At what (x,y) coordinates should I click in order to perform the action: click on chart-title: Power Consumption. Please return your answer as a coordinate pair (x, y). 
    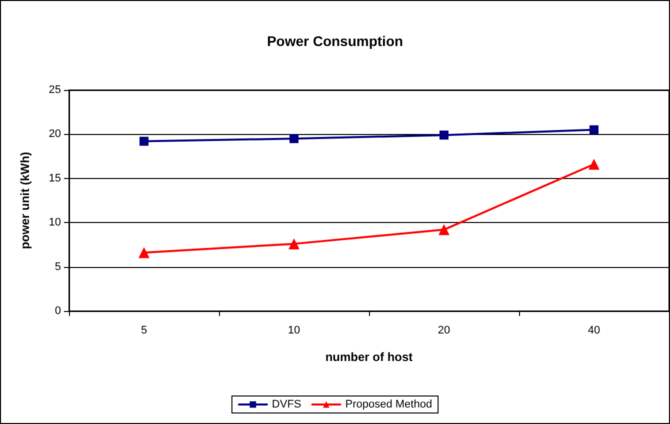
    Looking at the image, I should click on (335, 41).